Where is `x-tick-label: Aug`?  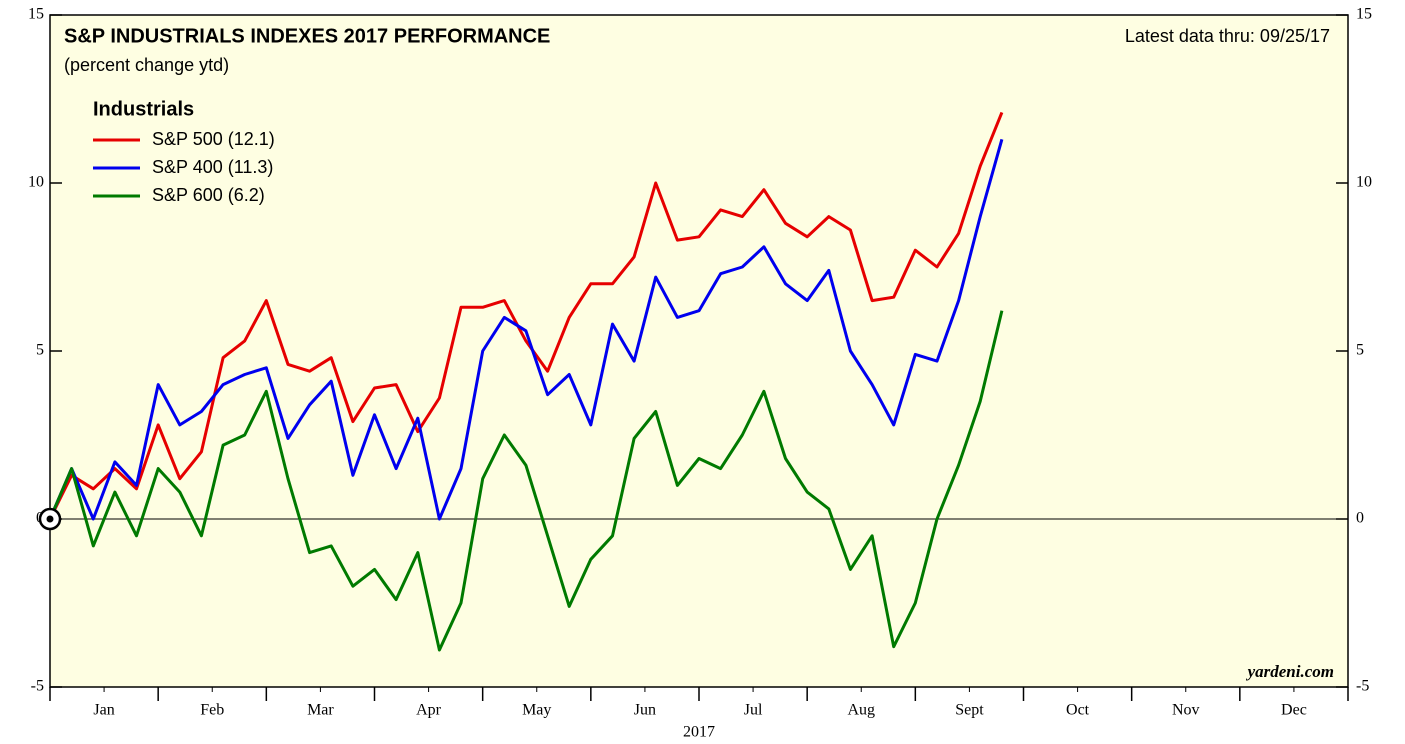 x-tick-label: Aug is located at coordinates (861, 710).